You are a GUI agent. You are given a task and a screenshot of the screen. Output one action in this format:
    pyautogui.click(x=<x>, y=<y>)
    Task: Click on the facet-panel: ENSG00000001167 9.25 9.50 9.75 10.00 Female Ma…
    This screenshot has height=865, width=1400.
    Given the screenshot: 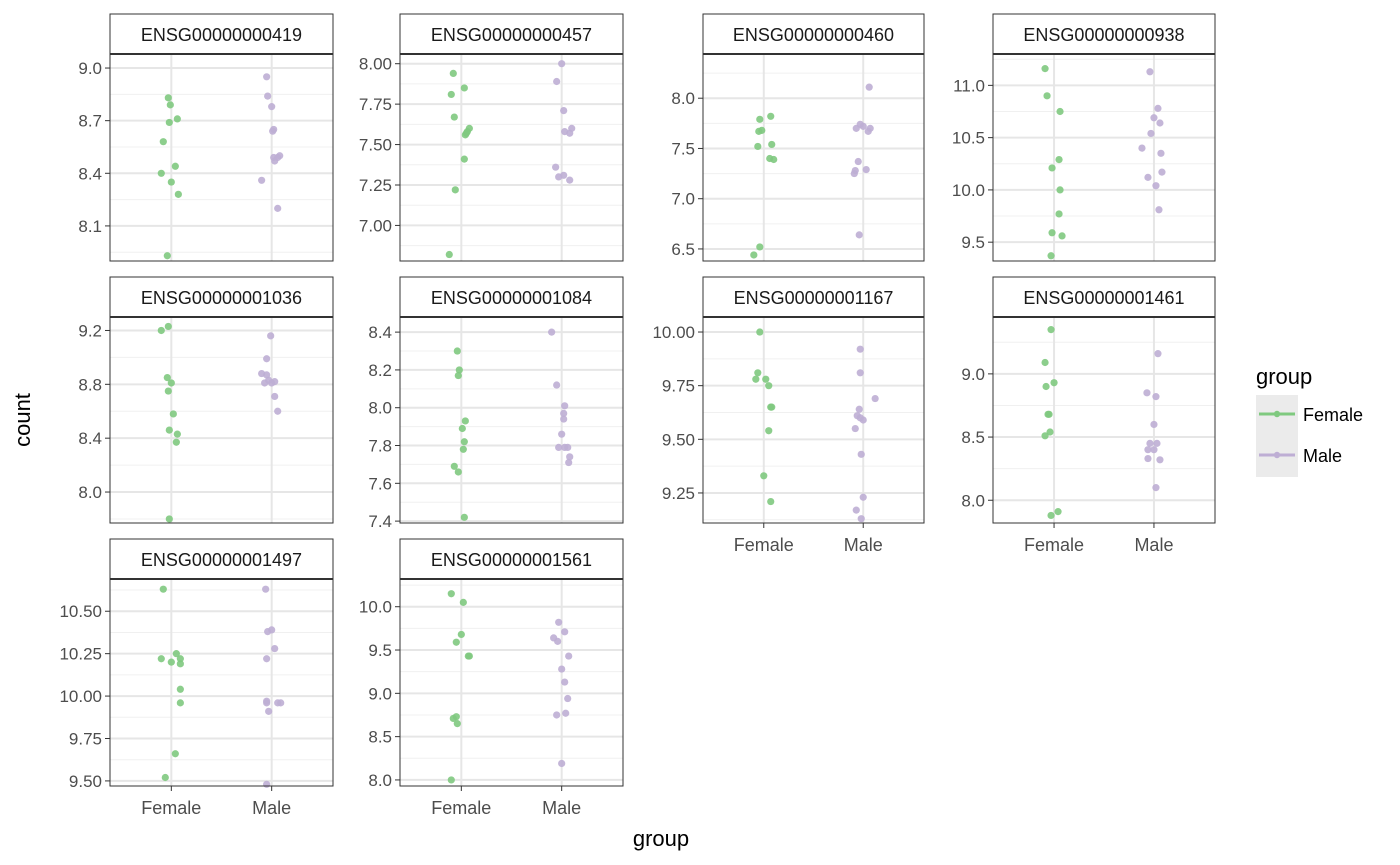 What is the action you would take?
    pyautogui.click(x=788, y=415)
    